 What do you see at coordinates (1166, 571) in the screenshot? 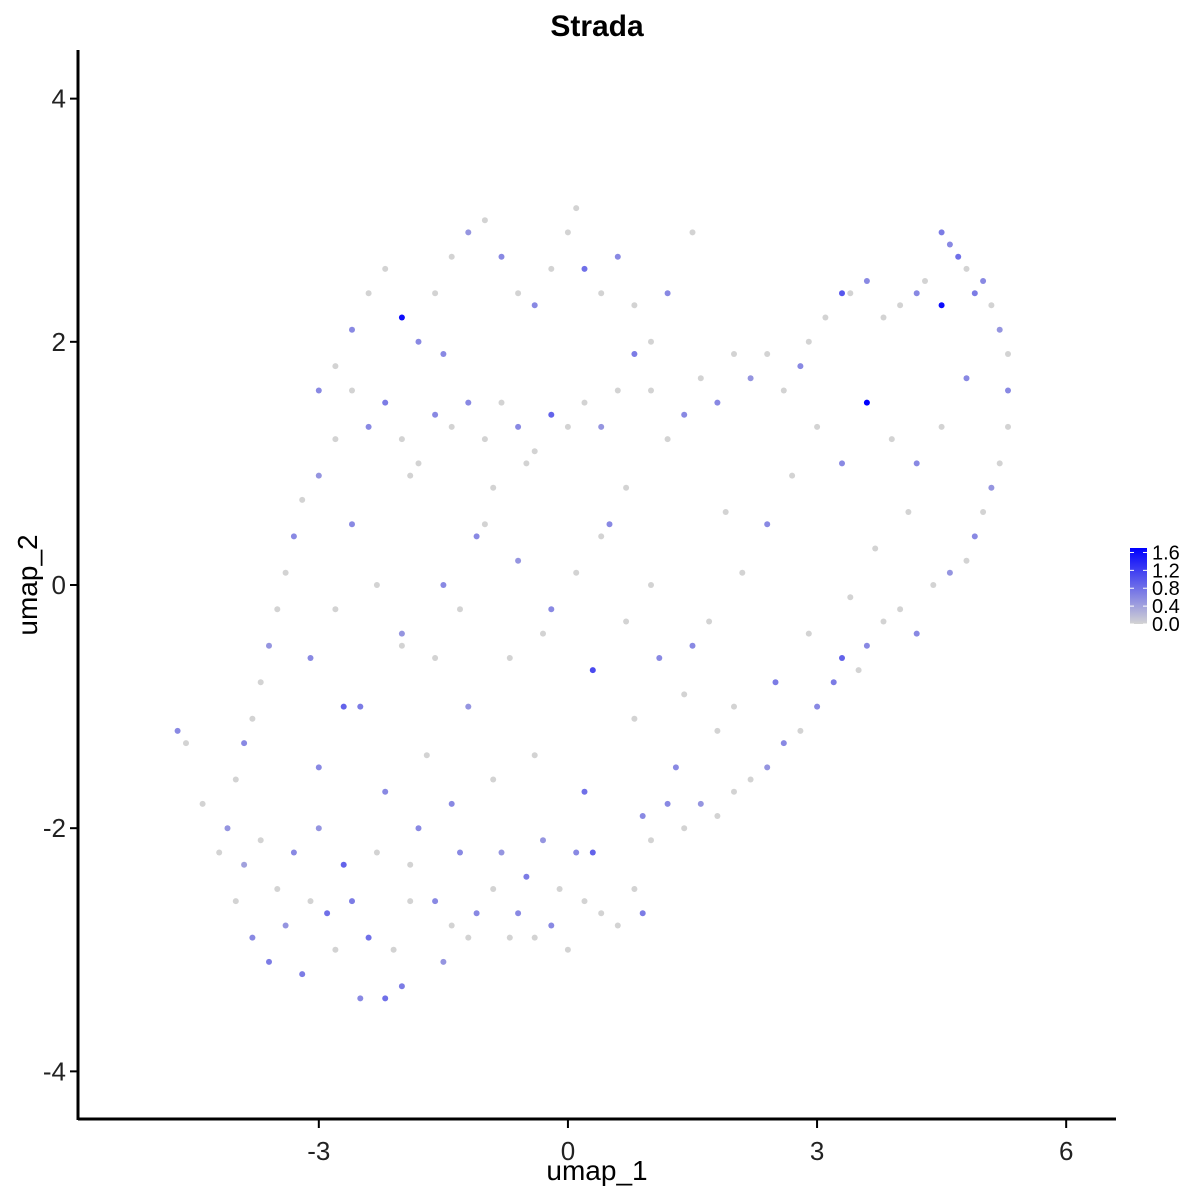
I see `legend-tick-label: 1.2` at bounding box center [1166, 571].